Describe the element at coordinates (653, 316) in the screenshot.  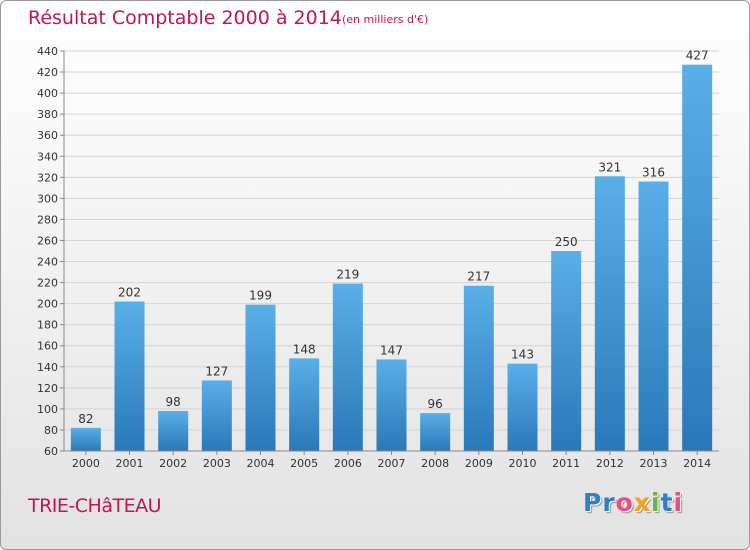
I see `bar-2013` at that location.